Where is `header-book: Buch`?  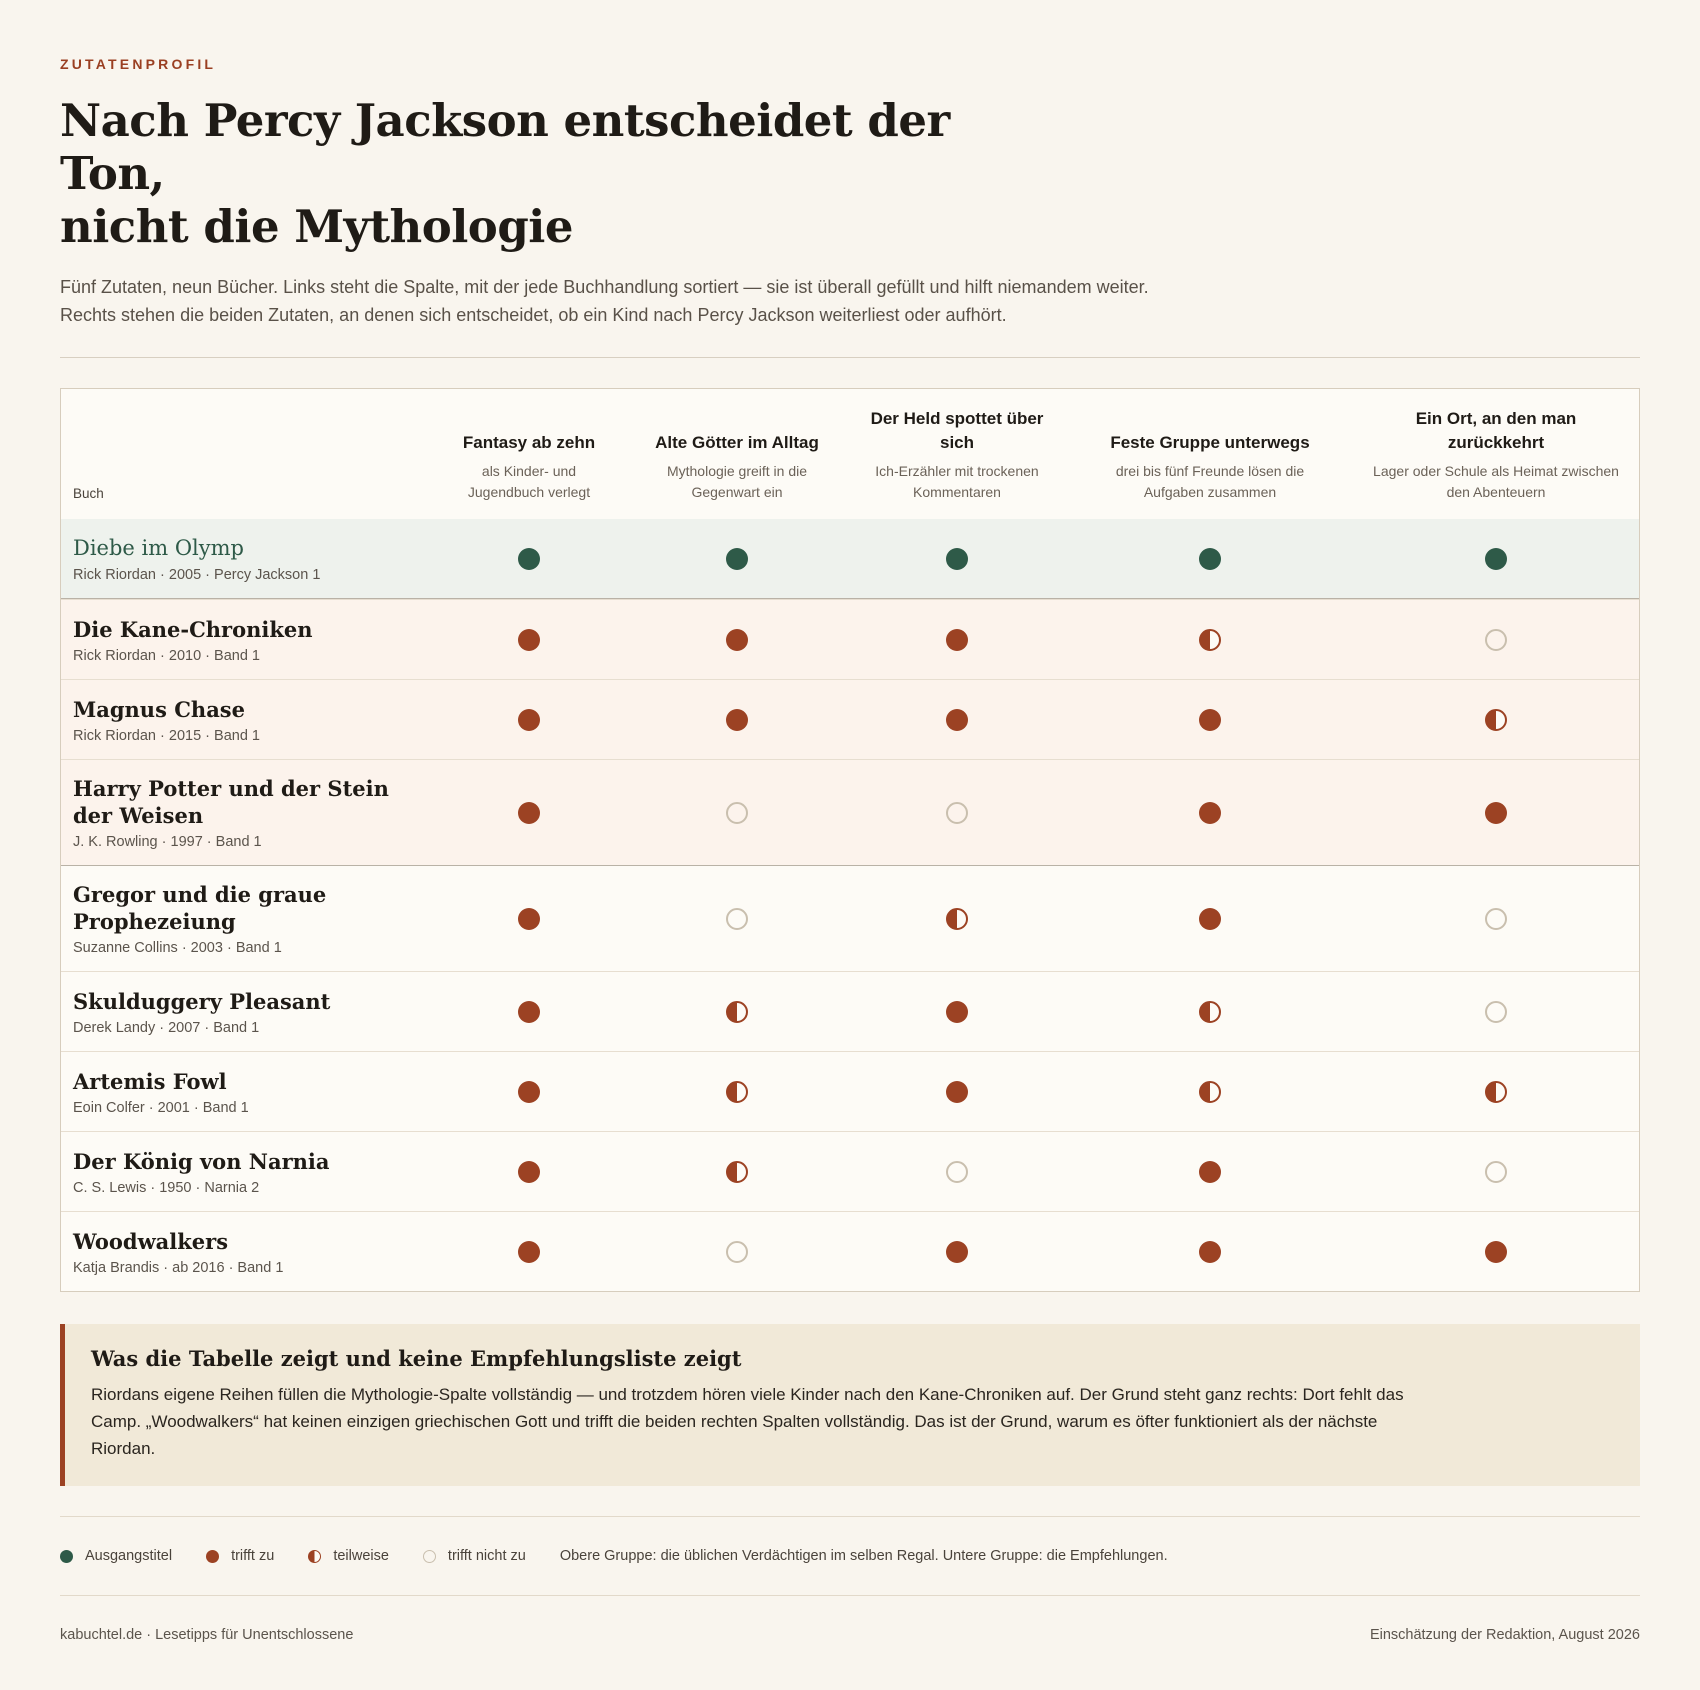 header-book: Buch is located at coordinates (249, 454).